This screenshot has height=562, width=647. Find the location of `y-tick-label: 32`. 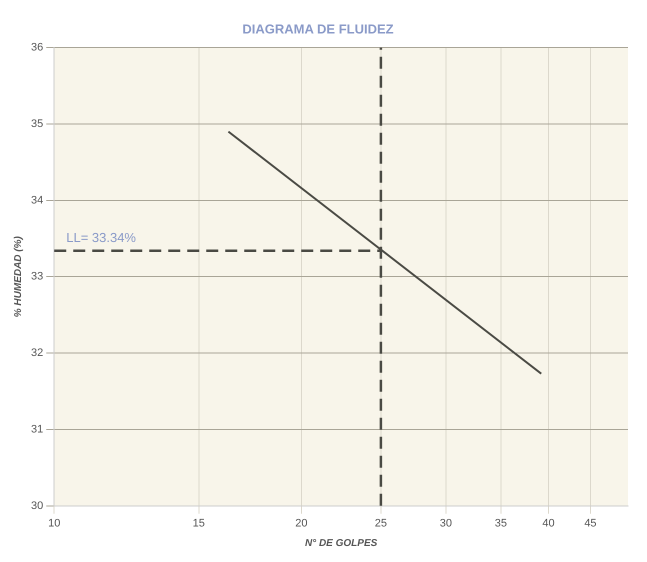

y-tick-label: 32 is located at coordinates (37, 353).